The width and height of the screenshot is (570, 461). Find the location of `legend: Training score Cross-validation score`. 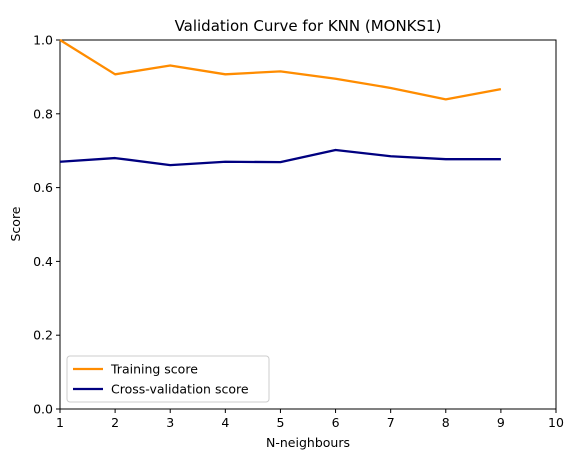

legend: Training score Cross-validation score is located at coordinates (168, 379).